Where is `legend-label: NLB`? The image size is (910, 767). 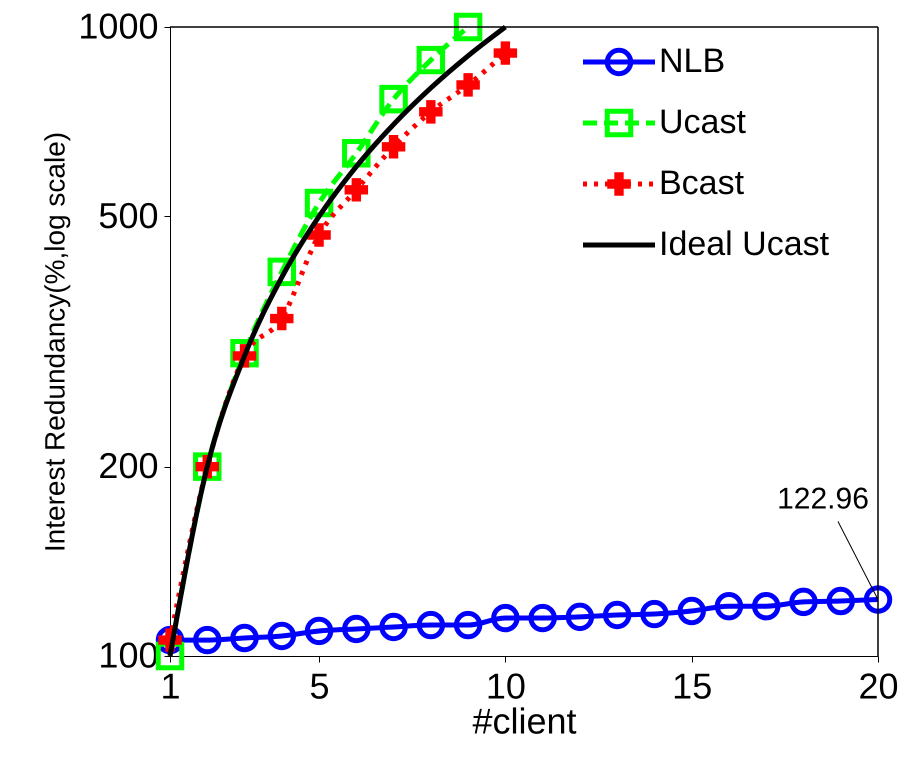
legend-label: NLB is located at coordinates (692, 61).